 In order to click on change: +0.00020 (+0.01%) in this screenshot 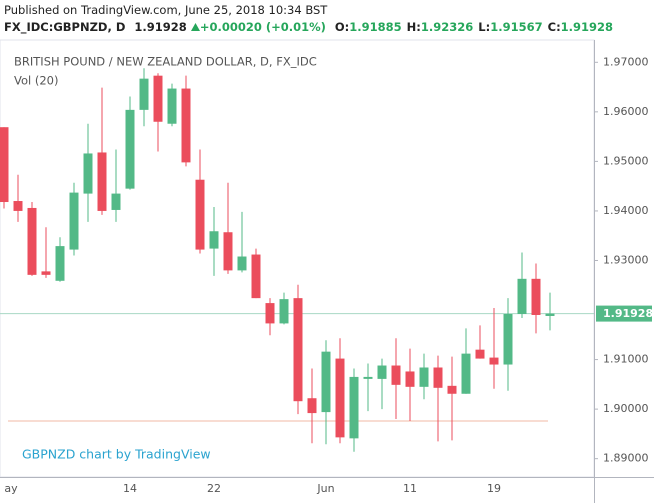, I will do `click(262, 27)`.